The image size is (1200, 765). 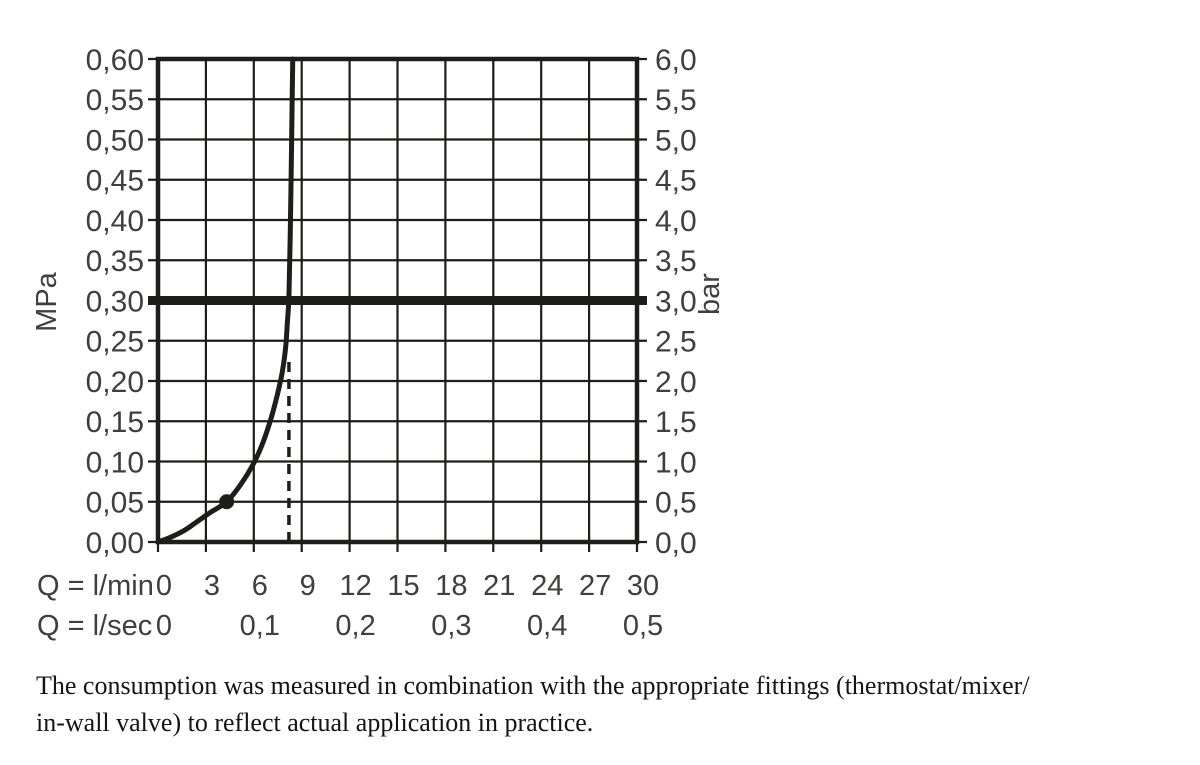 What do you see at coordinates (115, 221) in the screenshot?
I see `y-axis-left-tick-label: 0,40` at bounding box center [115, 221].